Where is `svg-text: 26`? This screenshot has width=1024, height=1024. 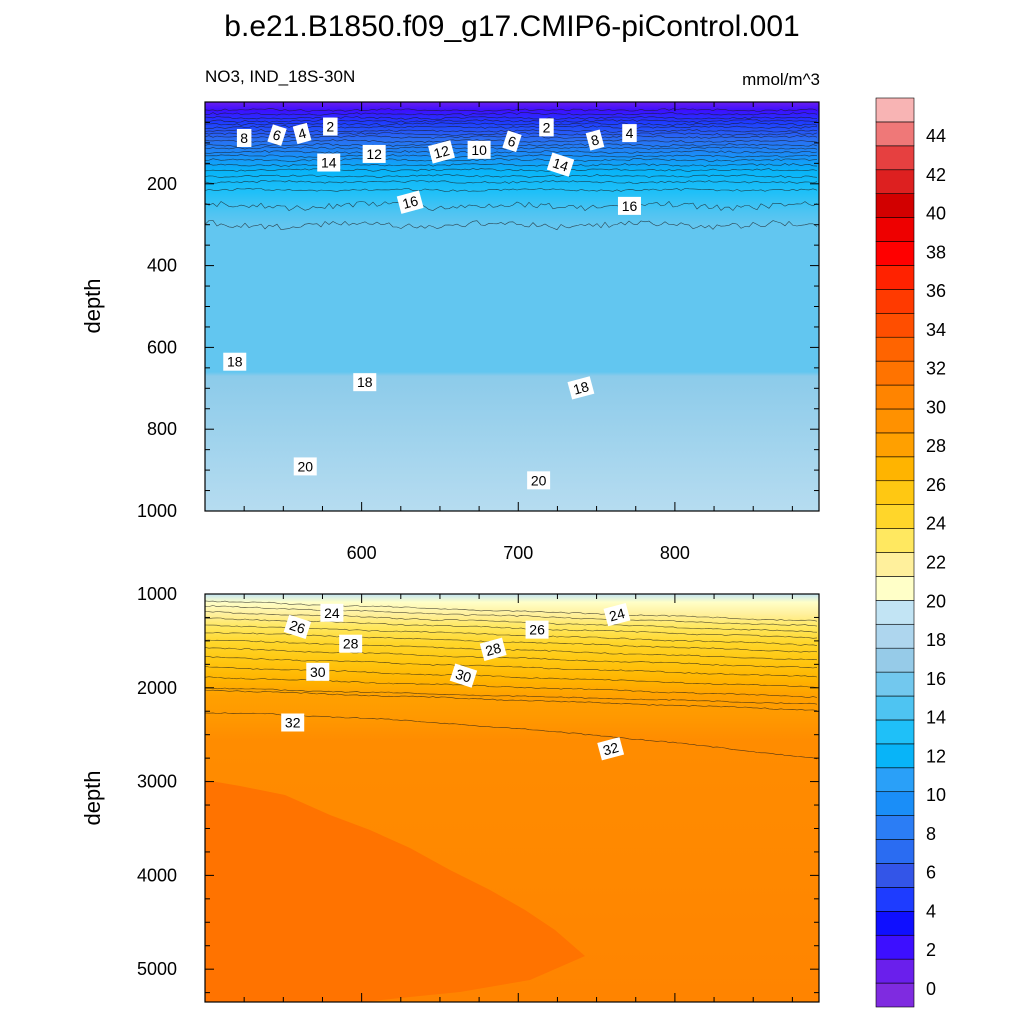 svg-text: 26 is located at coordinates (537, 630).